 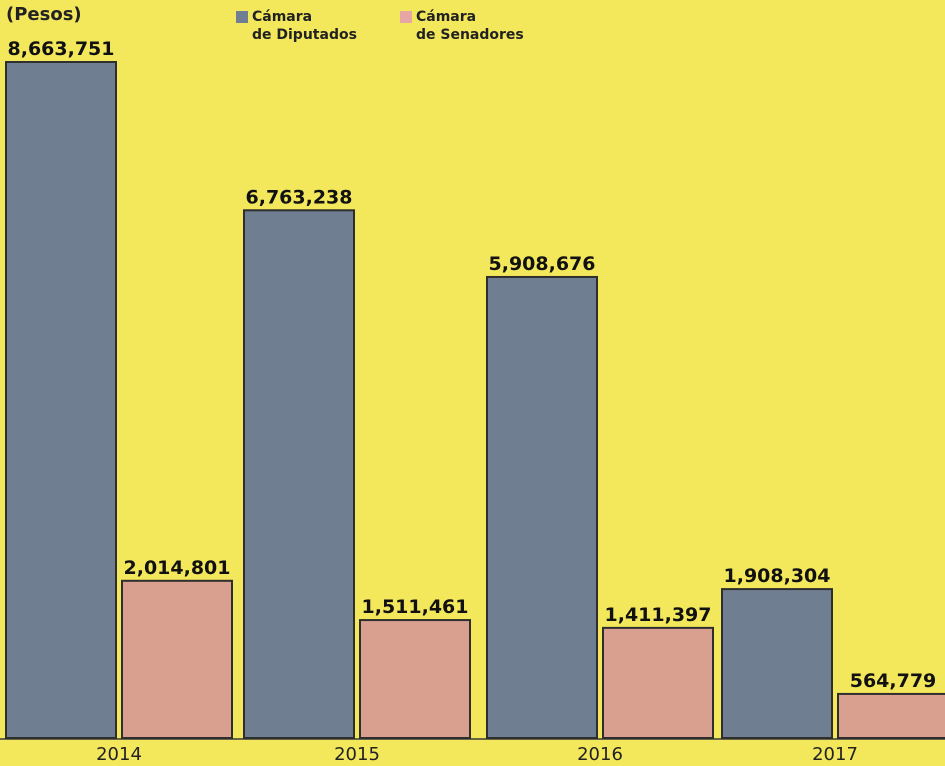 I want to click on value-label-2015-diputados: 6,763,238, so click(x=299, y=197).